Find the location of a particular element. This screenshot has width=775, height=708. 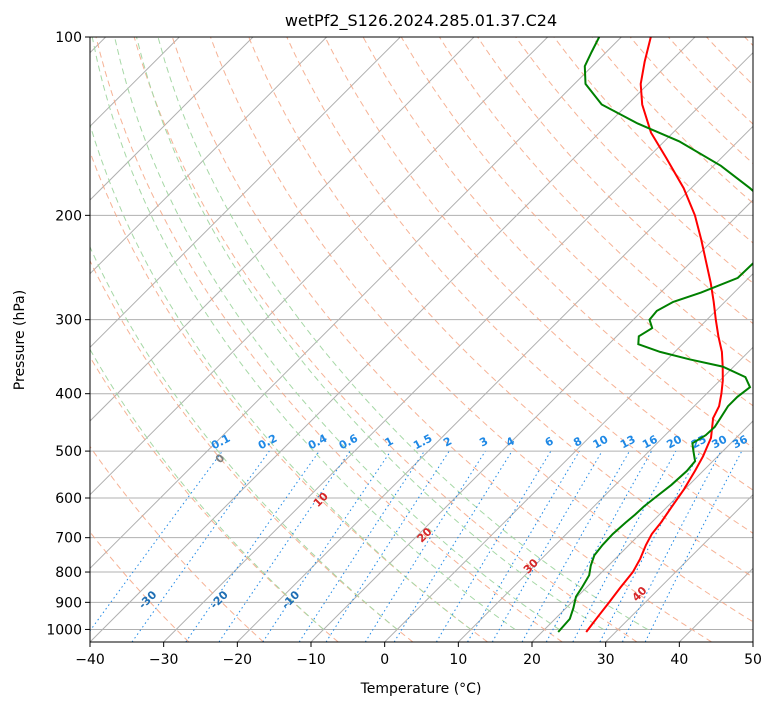

y-tick-label: 100 is located at coordinates (68, 38).